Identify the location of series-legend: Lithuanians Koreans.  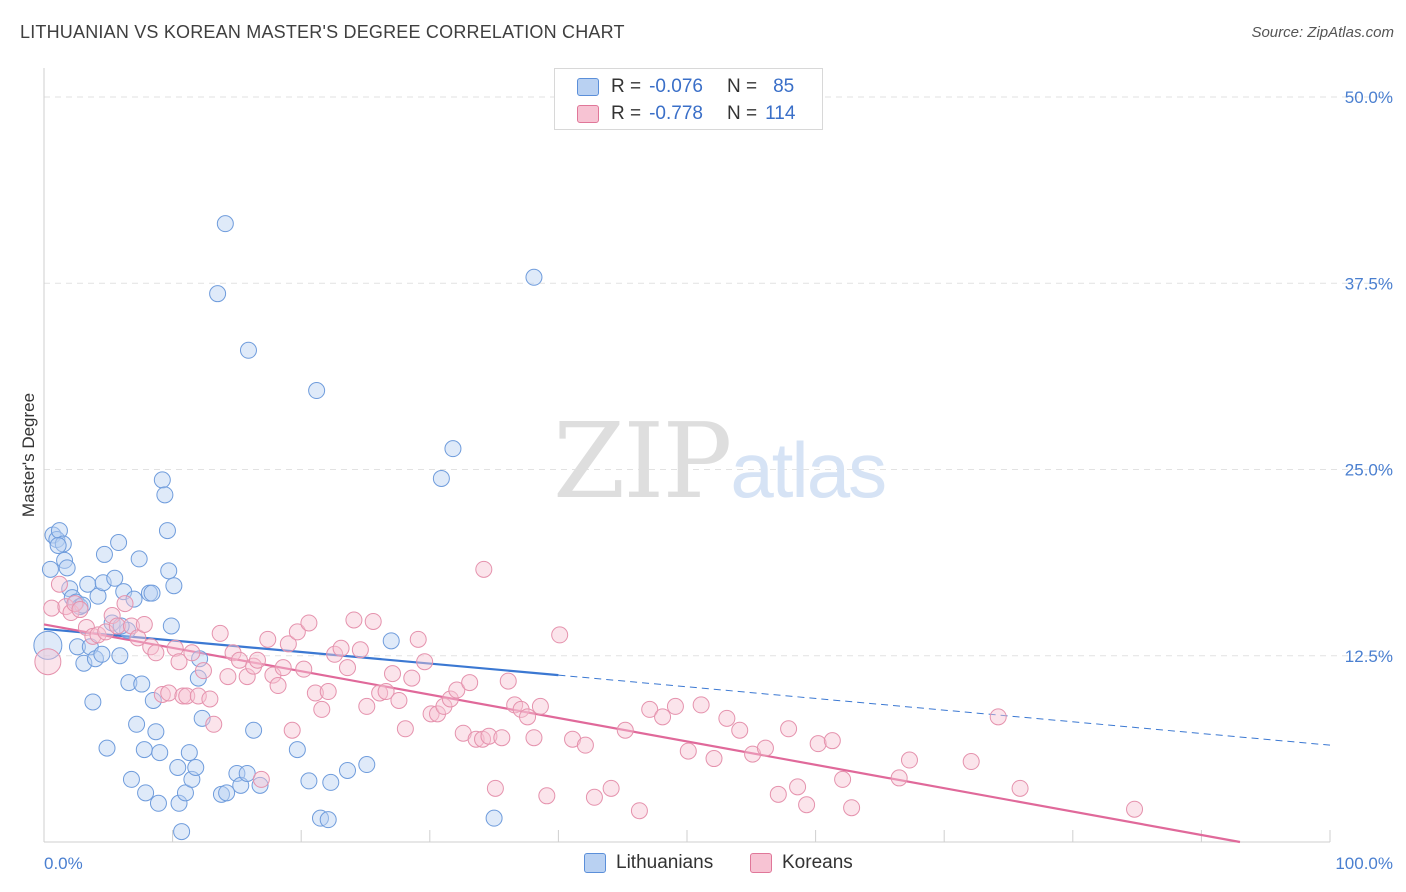
(703, 865).